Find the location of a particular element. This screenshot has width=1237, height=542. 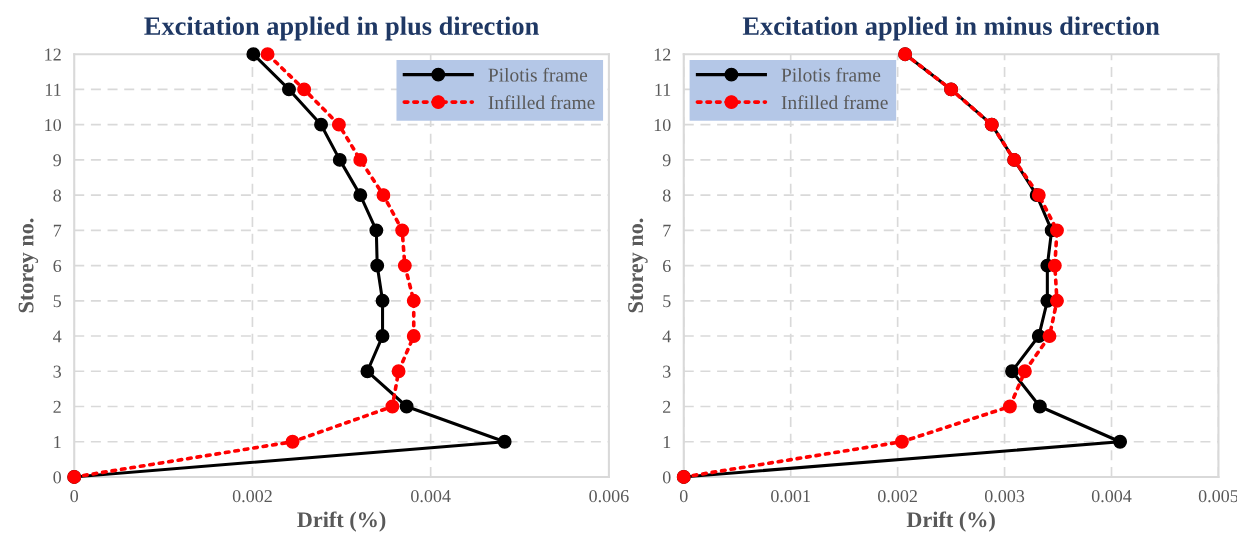

x-tick-label: 0.006 is located at coordinates (609, 496).